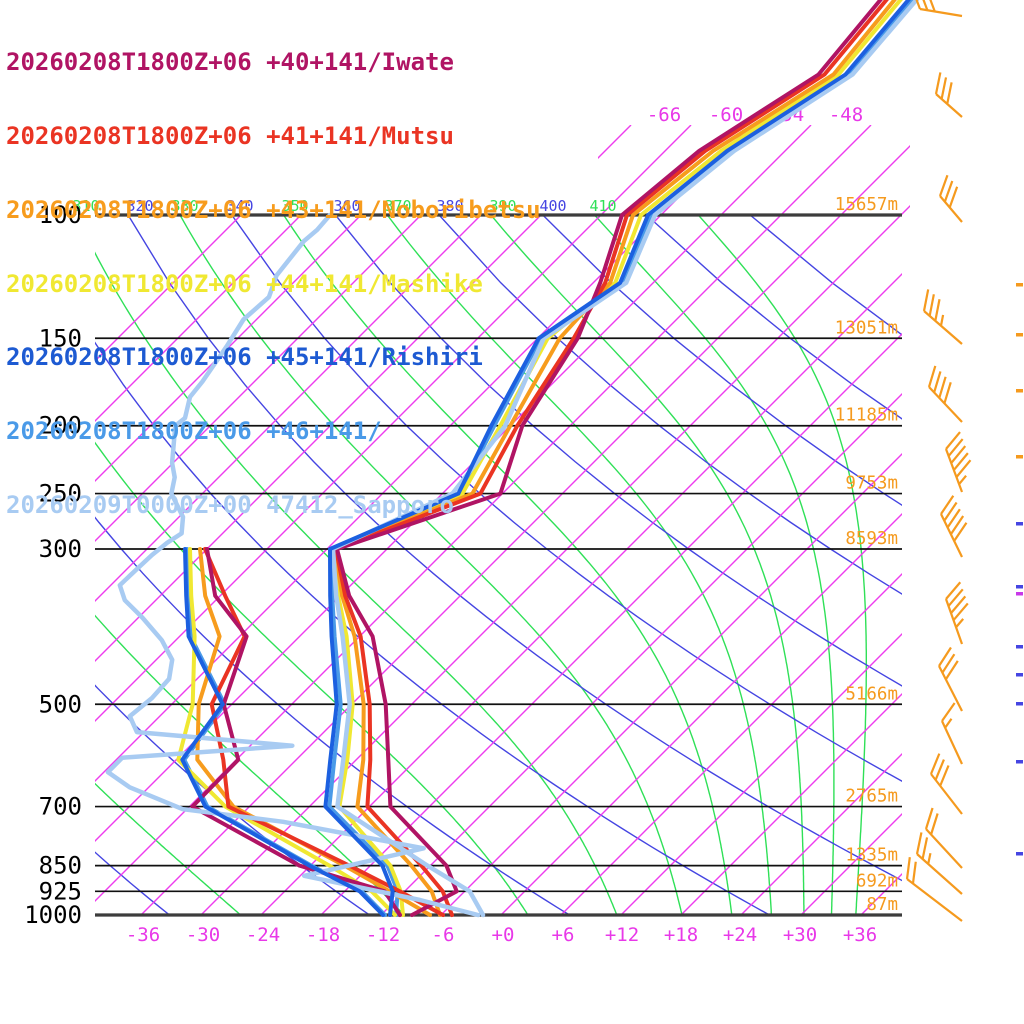  What do you see at coordinates (954, 526) in the screenshot?
I see `wind-barb-300hPa` at bounding box center [954, 526].